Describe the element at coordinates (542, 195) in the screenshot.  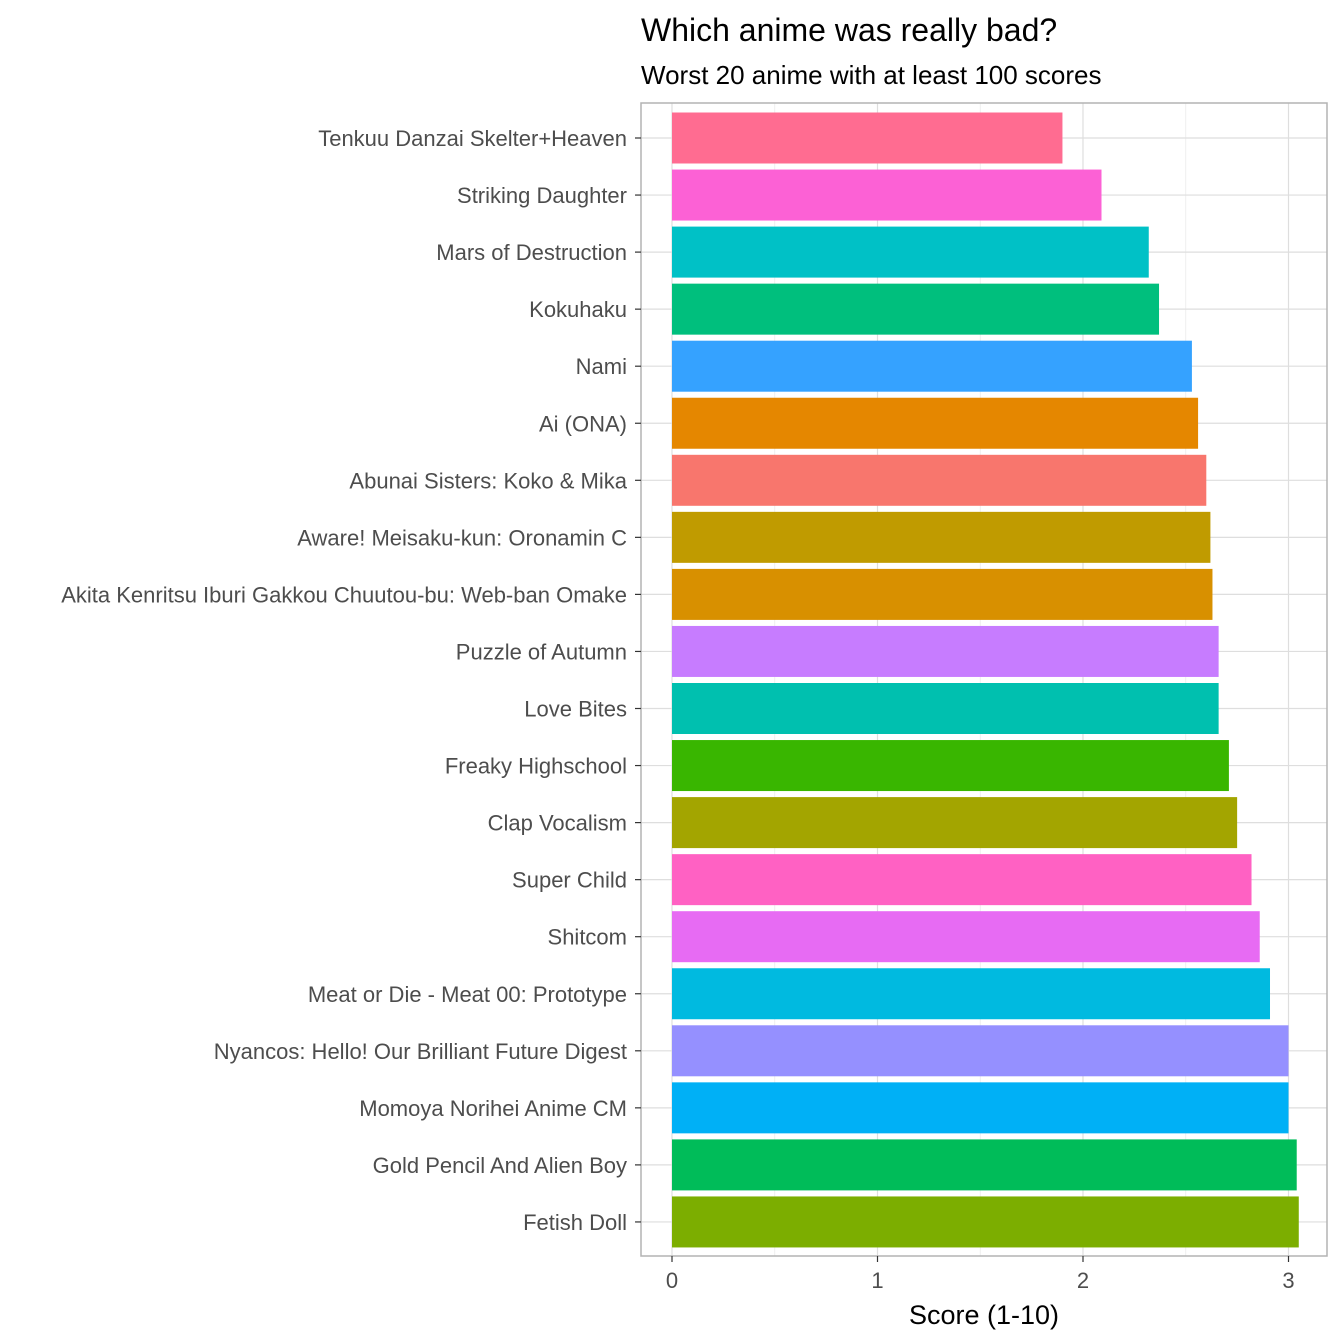
I see `category-label: Striking Daughter` at that location.